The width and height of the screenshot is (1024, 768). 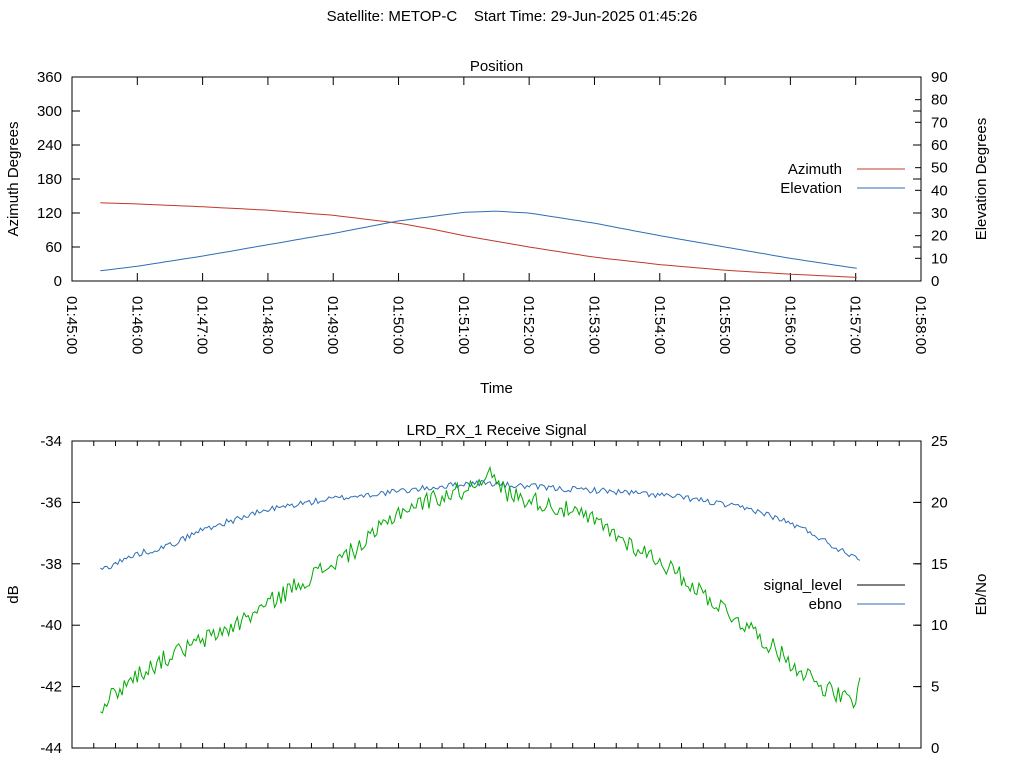 I want to click on y-tick-label: -42, so click(x=51, y=687).